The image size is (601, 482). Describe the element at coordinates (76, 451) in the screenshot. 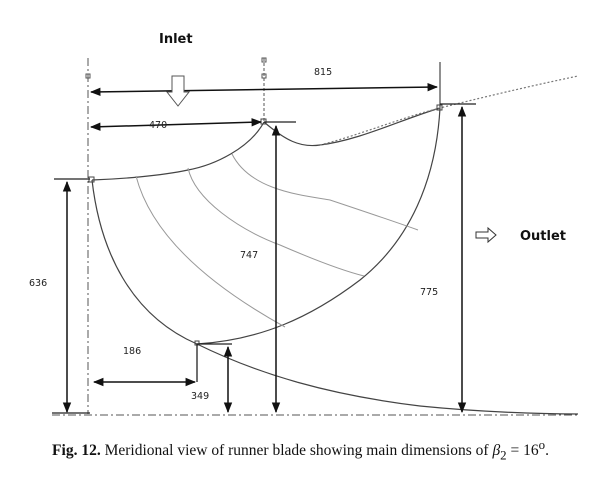

I see `caption-label: Fig. 12.` at that location.